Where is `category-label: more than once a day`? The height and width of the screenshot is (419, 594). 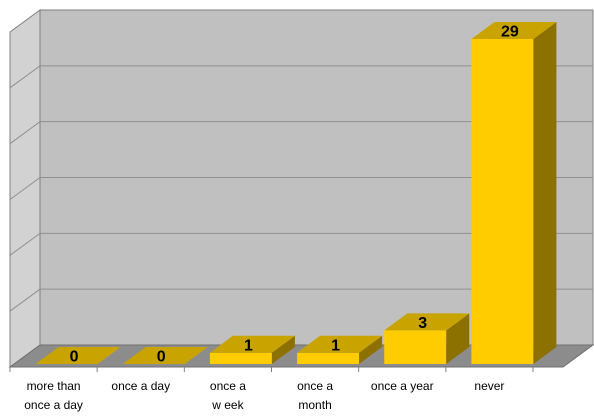
category-label: more than once a day is located at coordinates (53, 395).